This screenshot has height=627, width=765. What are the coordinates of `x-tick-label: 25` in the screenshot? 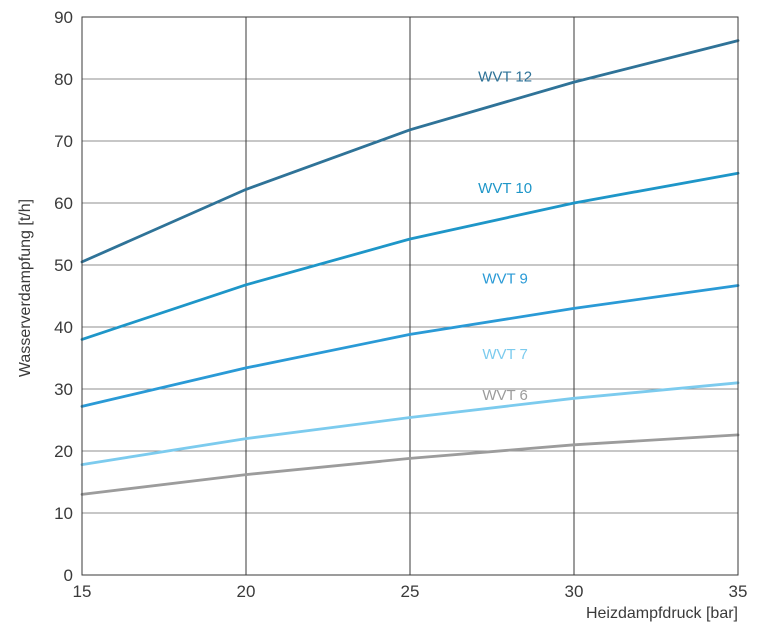 It's located at (410, 591).